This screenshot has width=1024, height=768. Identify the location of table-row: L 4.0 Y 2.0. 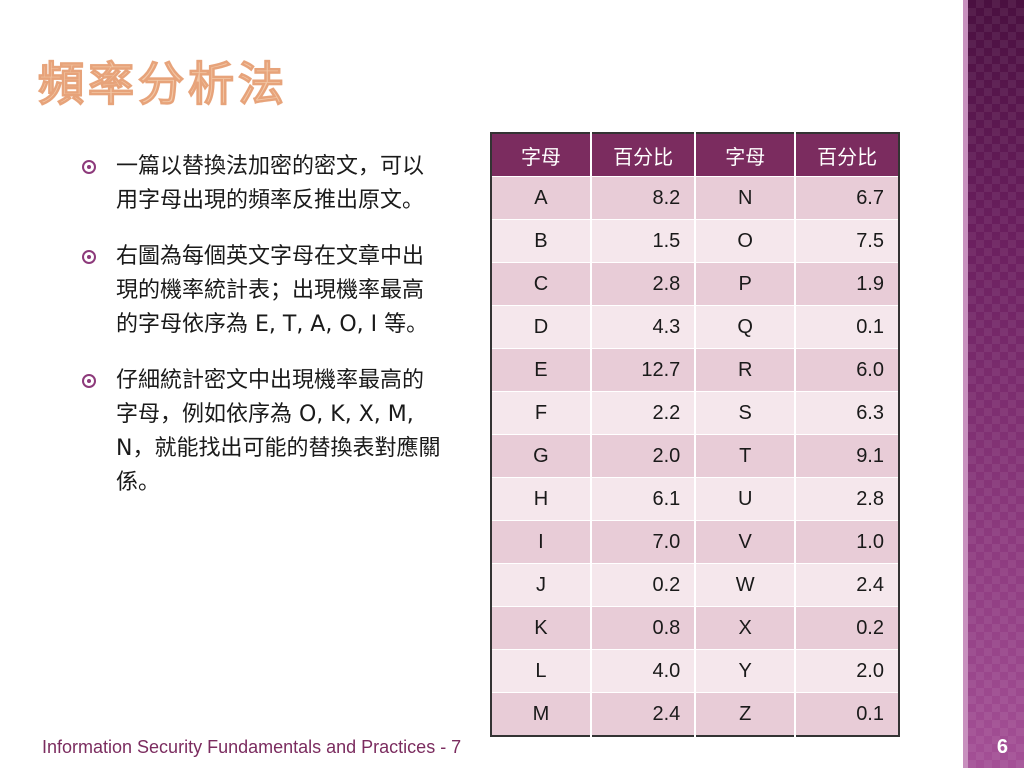
(695, 671).